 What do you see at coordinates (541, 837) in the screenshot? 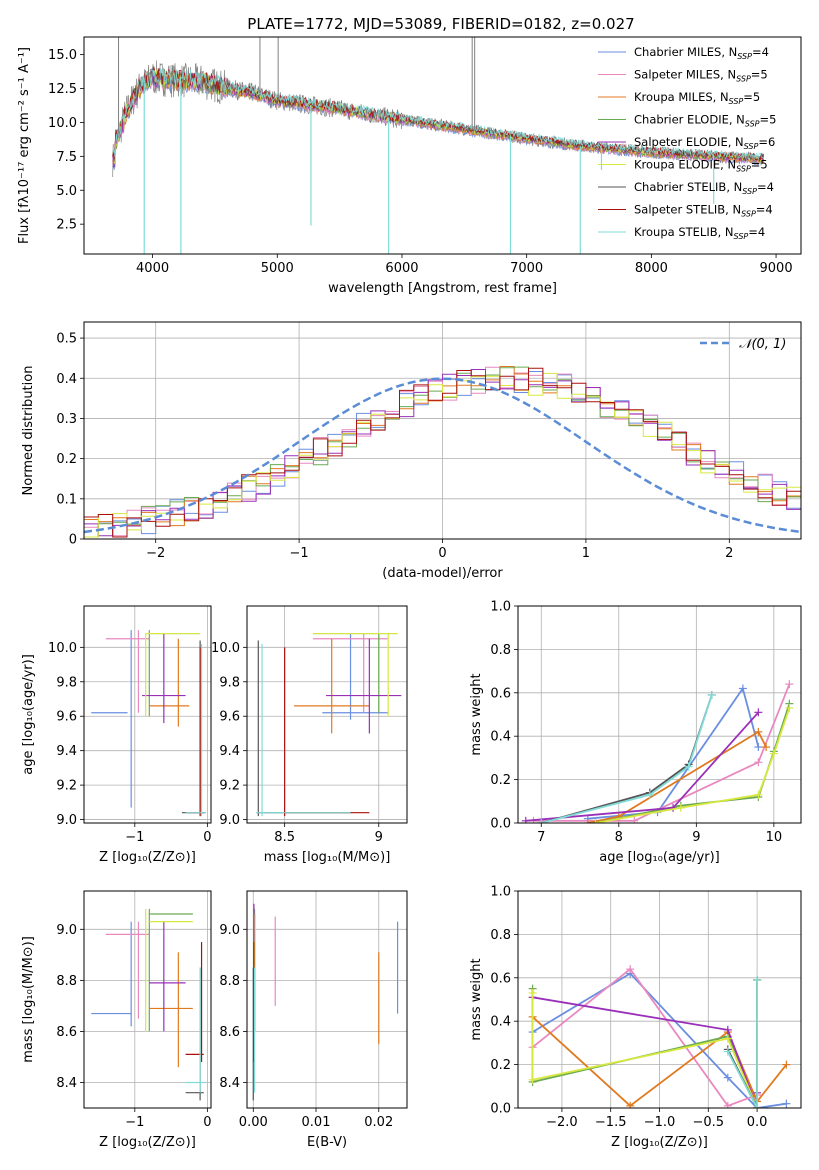
I see `x-tick-label: 7` at bounding box center [541, 837].